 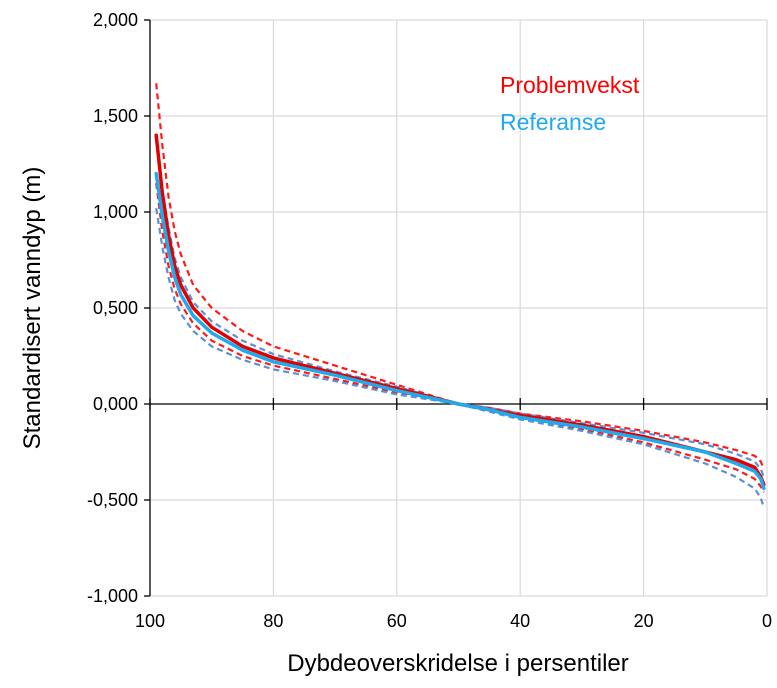 I want to click on x-tick-label: 40, so click(x=520, y=621).